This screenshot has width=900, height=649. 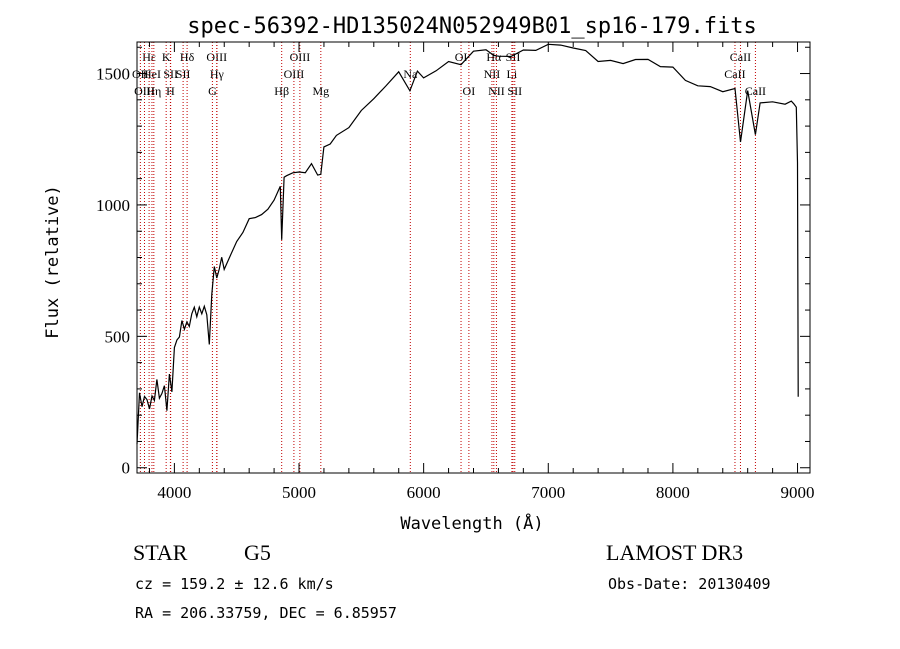 I want to click on x-tick-label-3: 7000, so click(x=548, y=492).